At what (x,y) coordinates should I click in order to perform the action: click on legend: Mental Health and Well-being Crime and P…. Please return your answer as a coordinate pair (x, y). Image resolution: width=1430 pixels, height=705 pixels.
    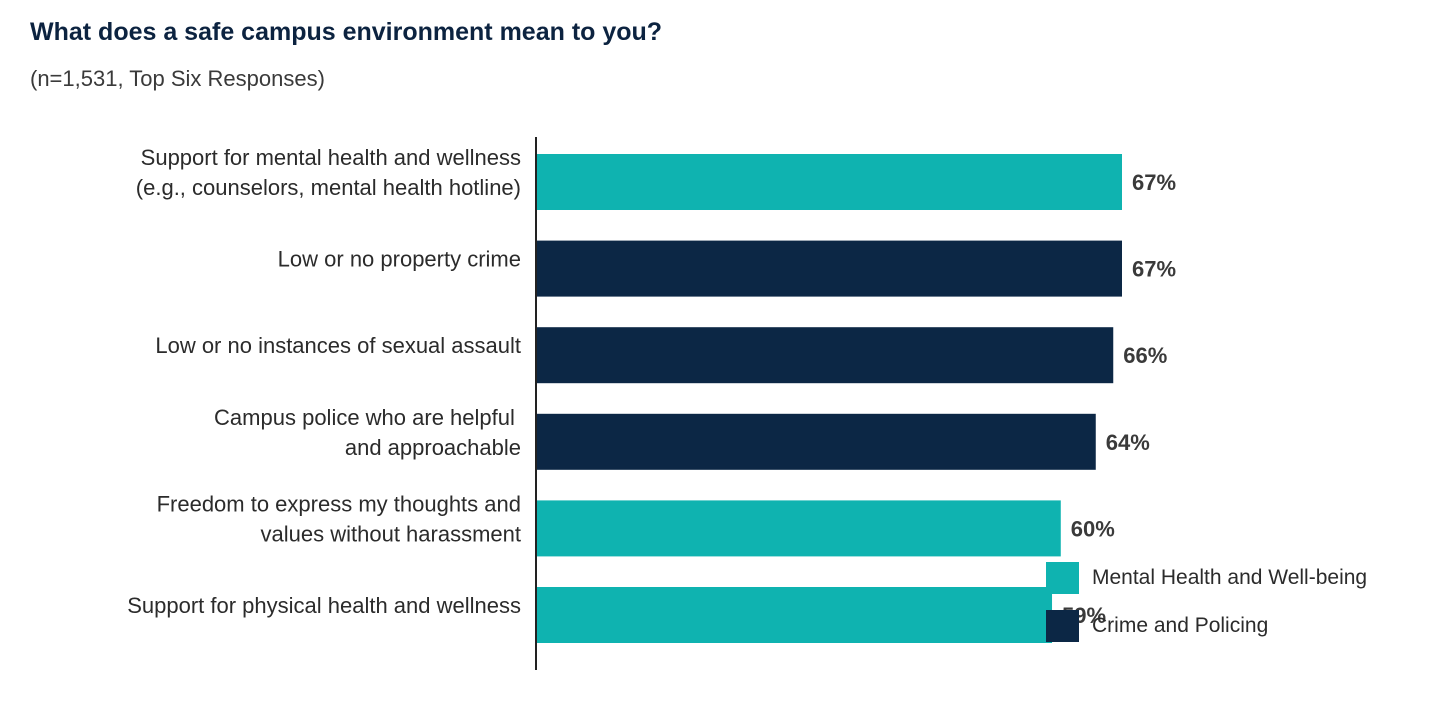
    Looking at the image, I should click on (1206, 610).